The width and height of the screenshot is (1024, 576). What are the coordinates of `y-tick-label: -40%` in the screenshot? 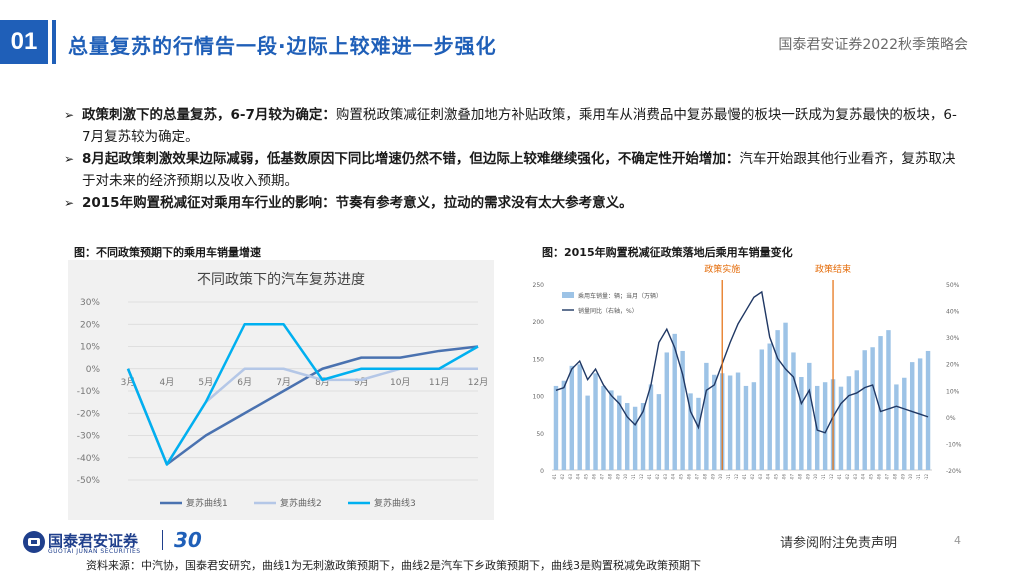 It's located at (89, 459).